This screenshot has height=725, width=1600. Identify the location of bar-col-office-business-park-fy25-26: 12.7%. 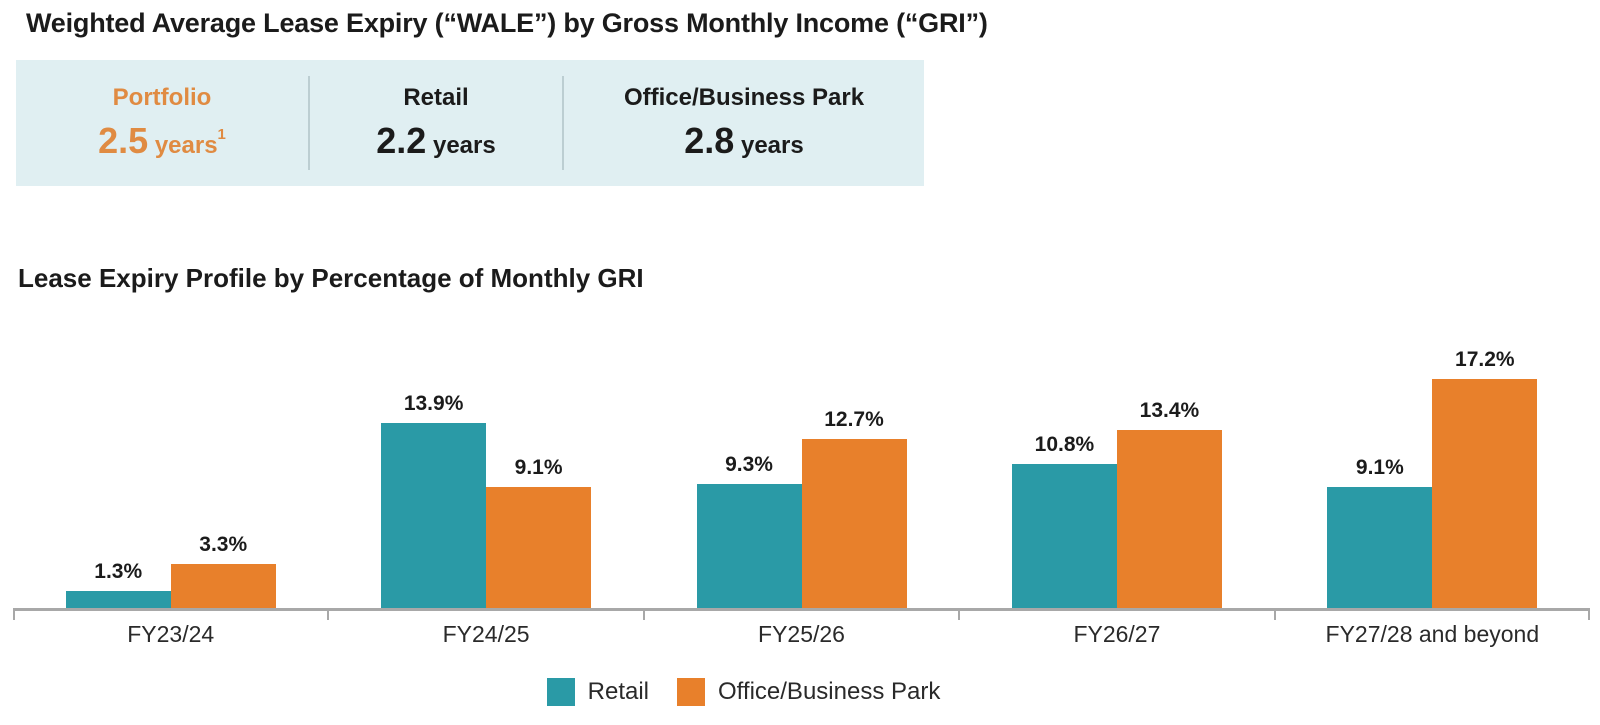
(854, 508).